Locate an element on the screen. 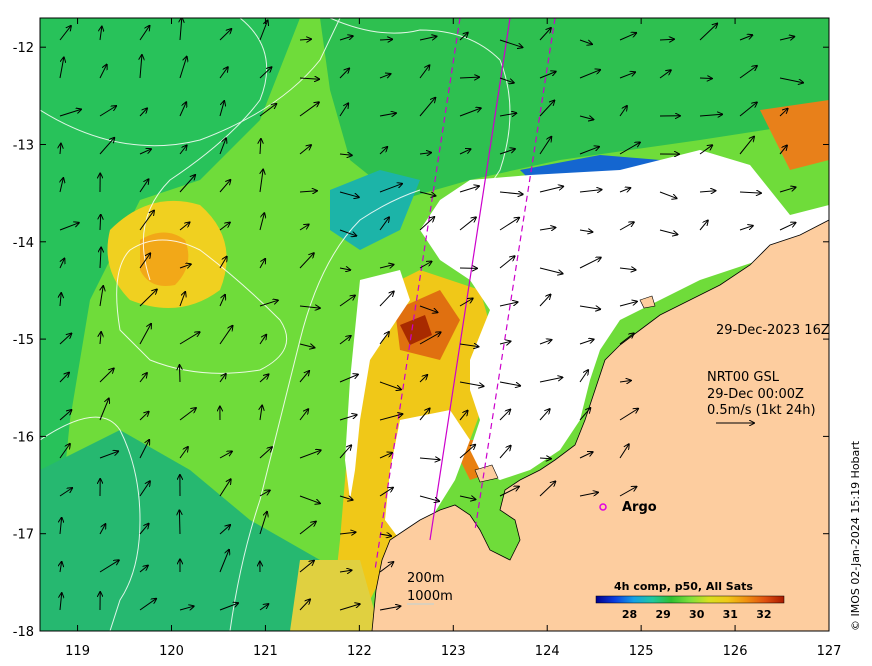 The width and height of the screenshot is (872, 666). colorbar-tick-label: 32 is located at coordinates (763, 614).